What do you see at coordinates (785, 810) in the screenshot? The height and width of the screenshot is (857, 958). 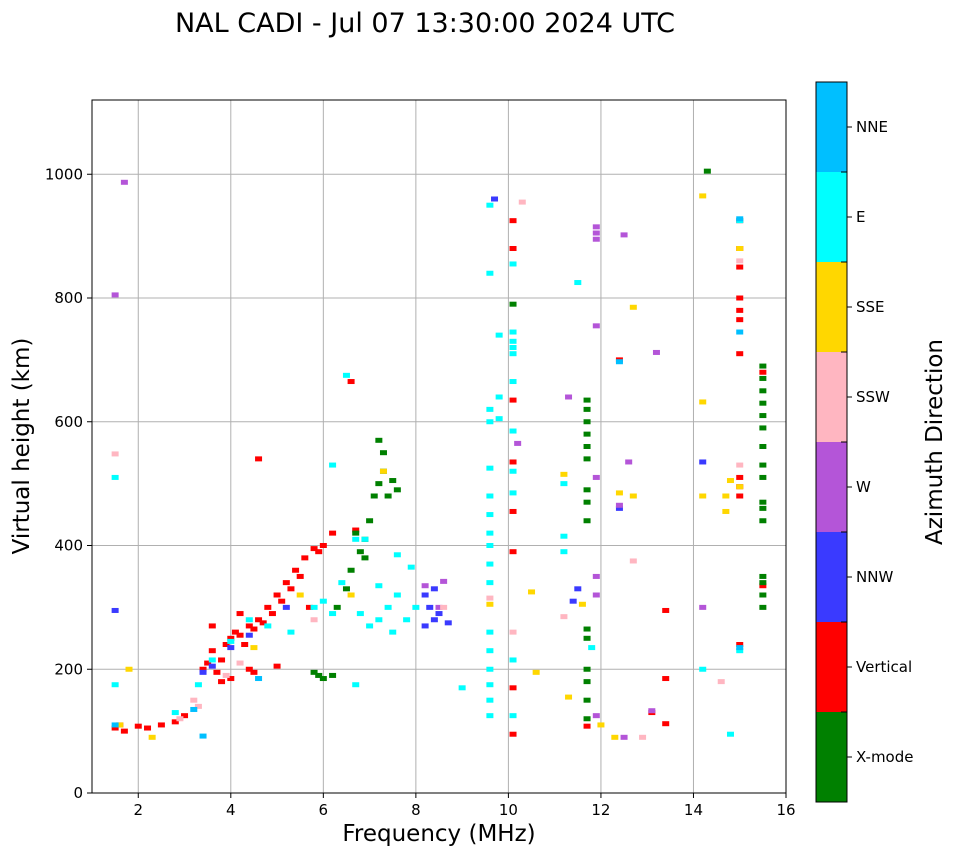 I see `x-tick-label: 16` at bounding box center [785, 810].